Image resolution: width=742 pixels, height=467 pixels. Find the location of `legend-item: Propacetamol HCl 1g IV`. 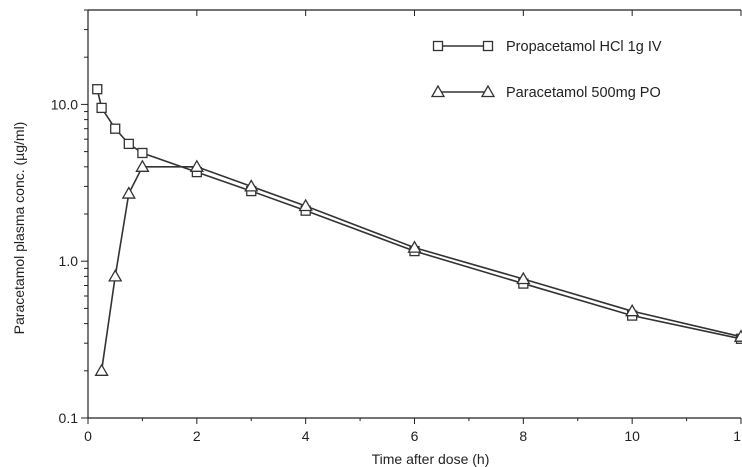

legend-item: Propacetamol HCl 1g IV is located at coordinates (547, 47).